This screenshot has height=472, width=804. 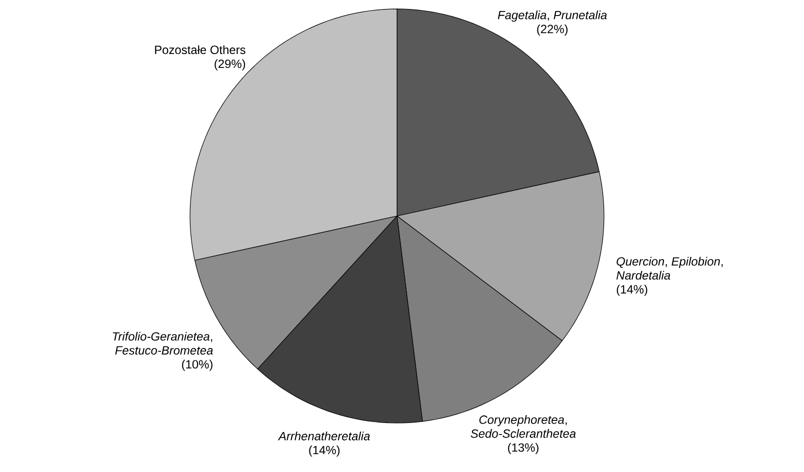 What do you see at coordinates (669, 268) in the screenshot?
I see `category-label: Quercion, Epilobion, Nardetalia` at bounding box center [669, 268].